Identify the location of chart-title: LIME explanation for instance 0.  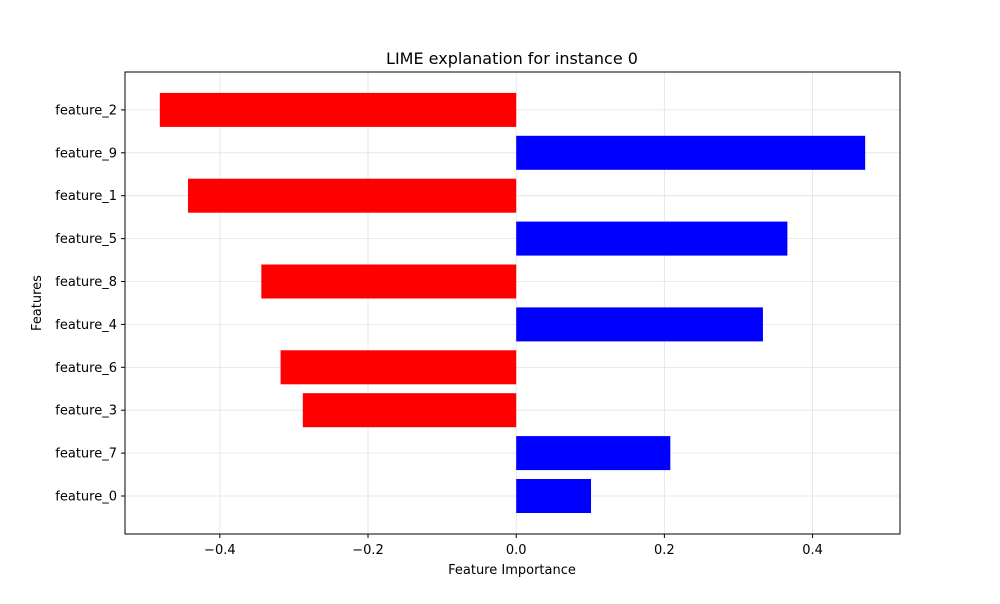
(512, 58).